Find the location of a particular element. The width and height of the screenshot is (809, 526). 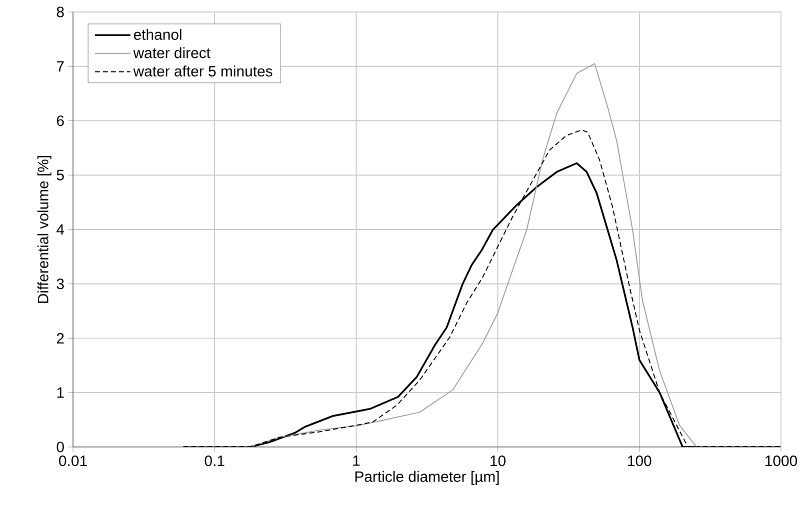

legend-label: water direct is located at coordinates (171, 52).